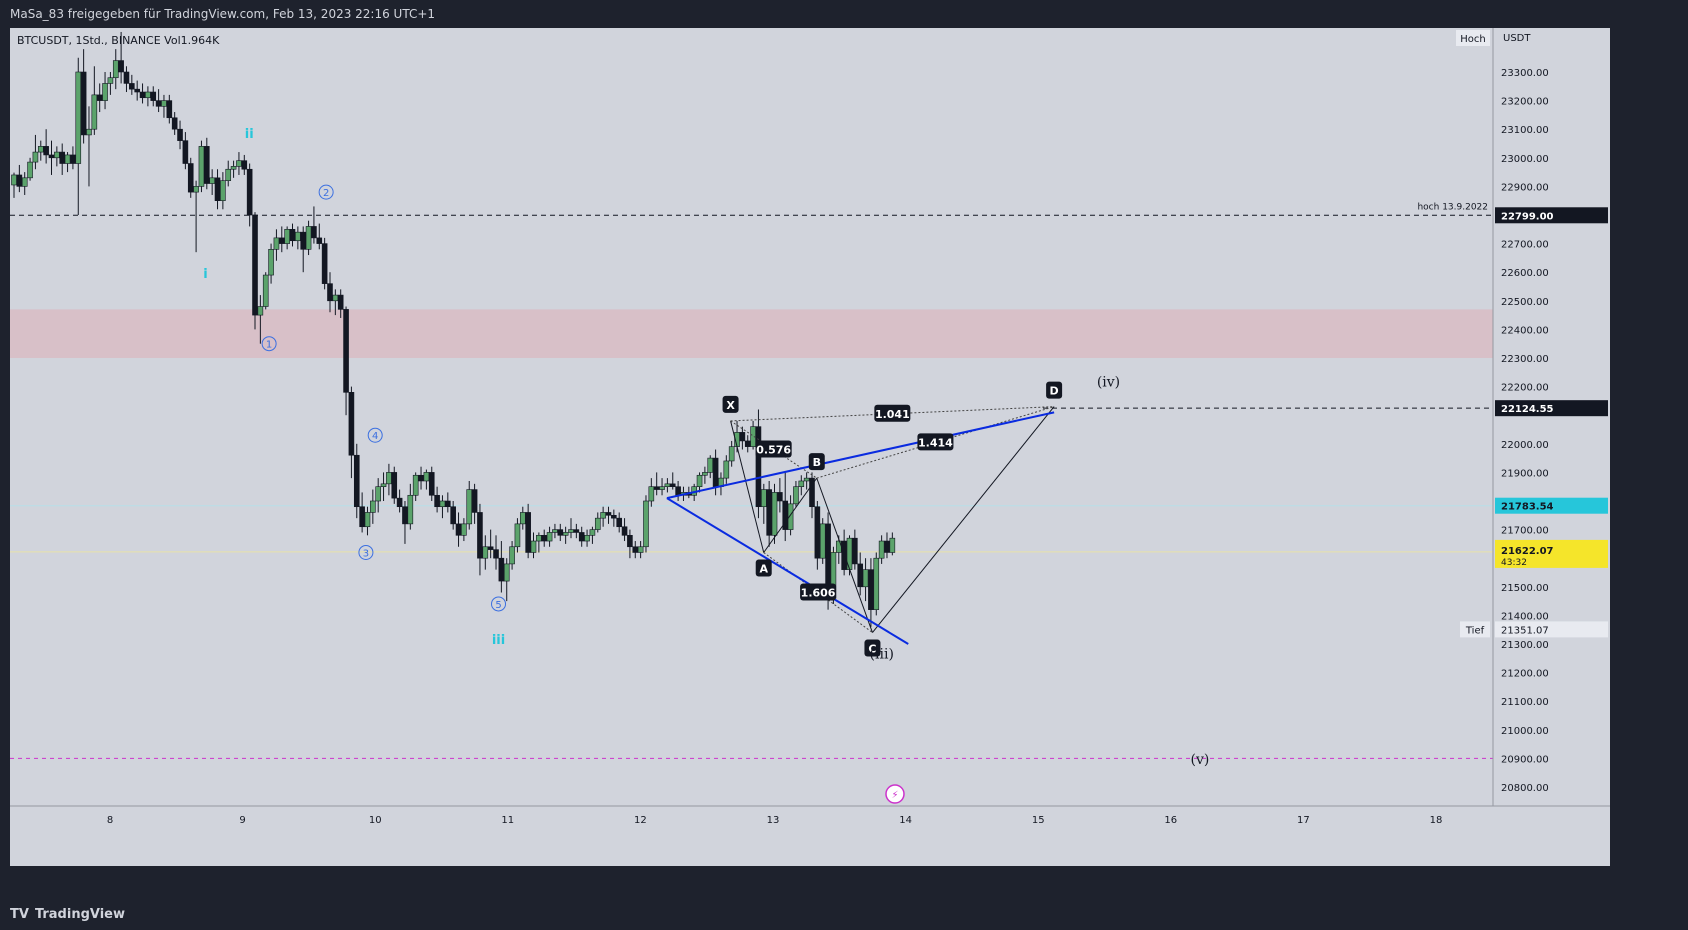 This screenshot has width=1688, height=930. What do you see at coordinates (1514, 563) in the screenshot?
I see `candle-countdown: 43:32` at bounding box center [1514, 563].